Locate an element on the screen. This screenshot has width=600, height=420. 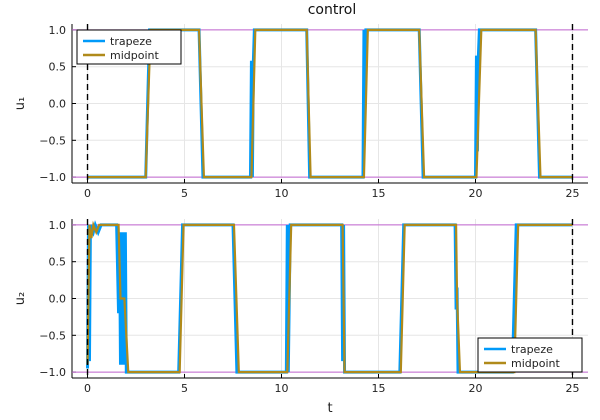
chart-title: control is located at coordinates (332, 10).